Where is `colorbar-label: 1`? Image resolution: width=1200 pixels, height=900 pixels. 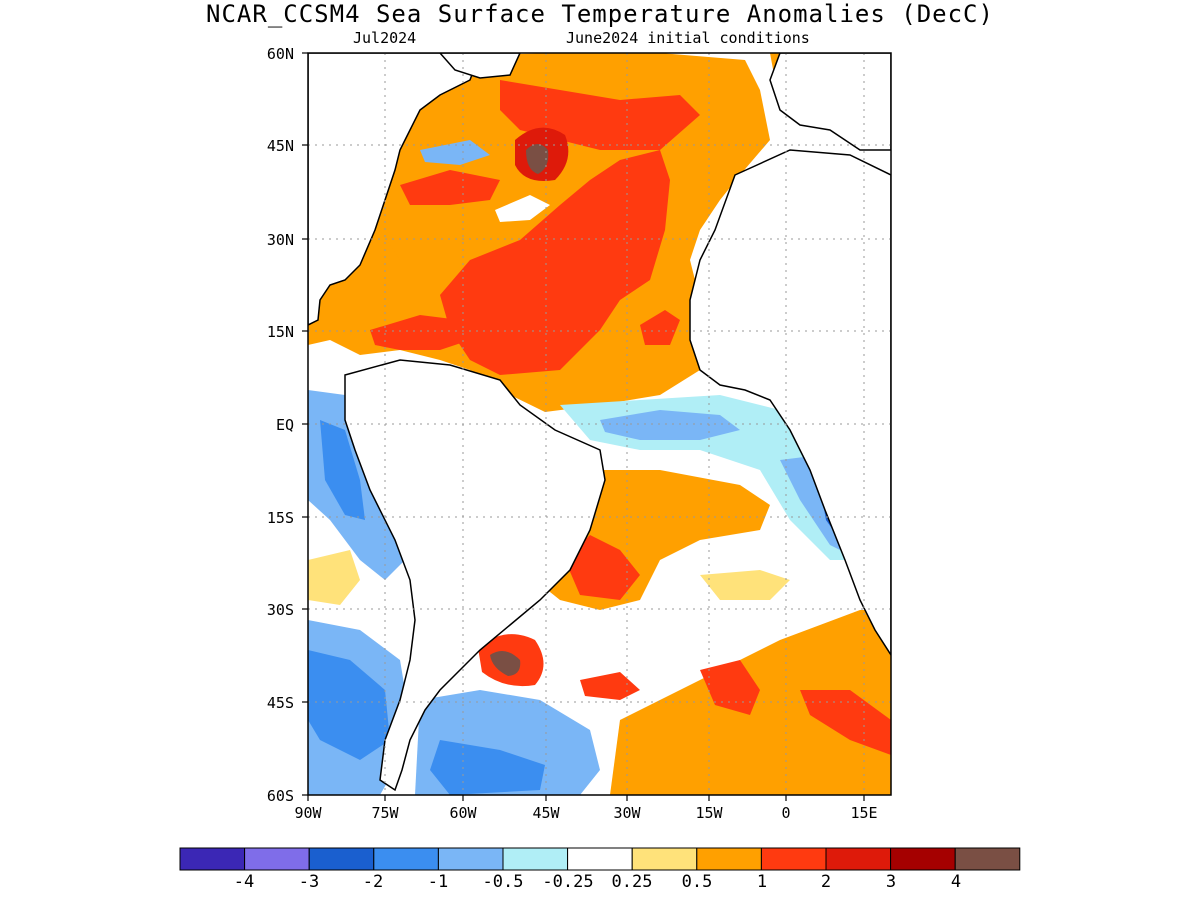
colorbar-label: 1 is located at coordinates (762, 882).